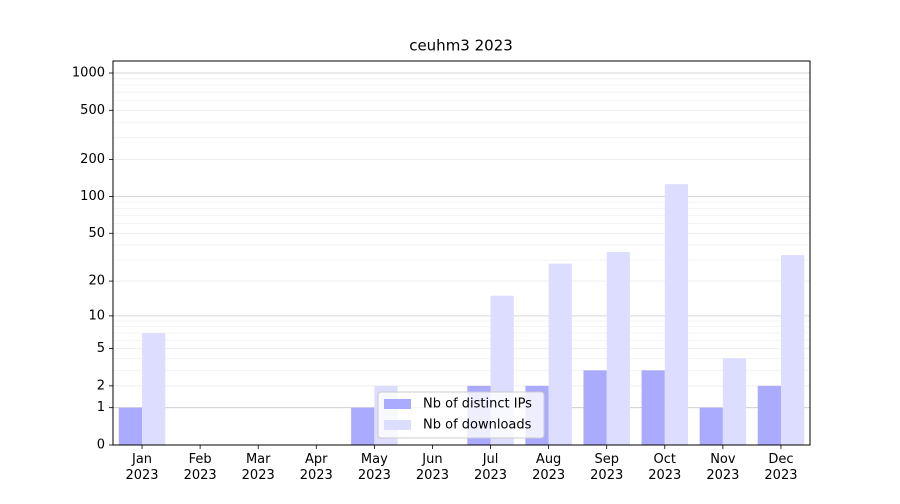 Image resolution: width=900 pixels, height=504 pixels. I want to click on x-tick-label: Jun 2023, so click(432, 467).